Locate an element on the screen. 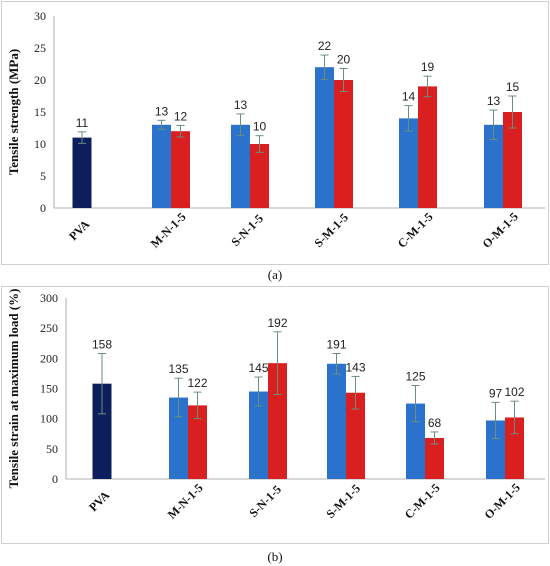 This screenshot has width=550, height=566. data-label: 10 is located at coordinates (260, 127).